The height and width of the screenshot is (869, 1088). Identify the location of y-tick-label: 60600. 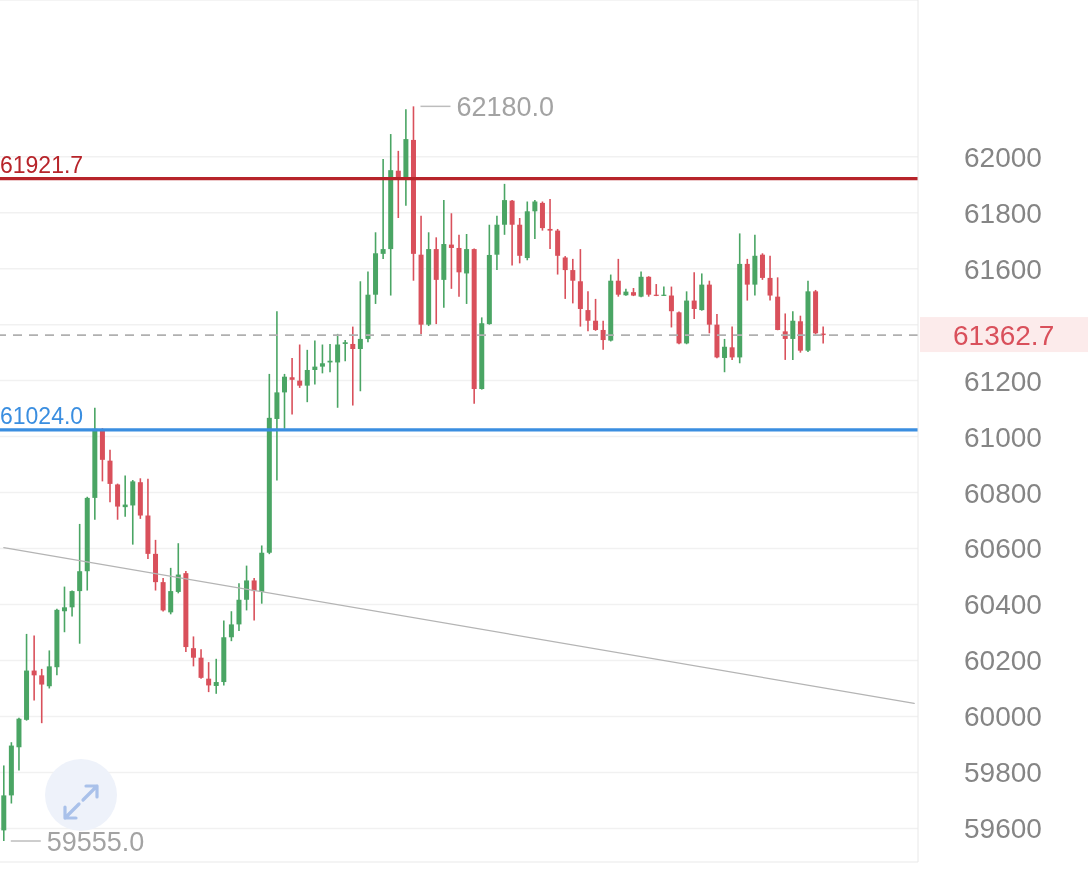
(1003, 549).